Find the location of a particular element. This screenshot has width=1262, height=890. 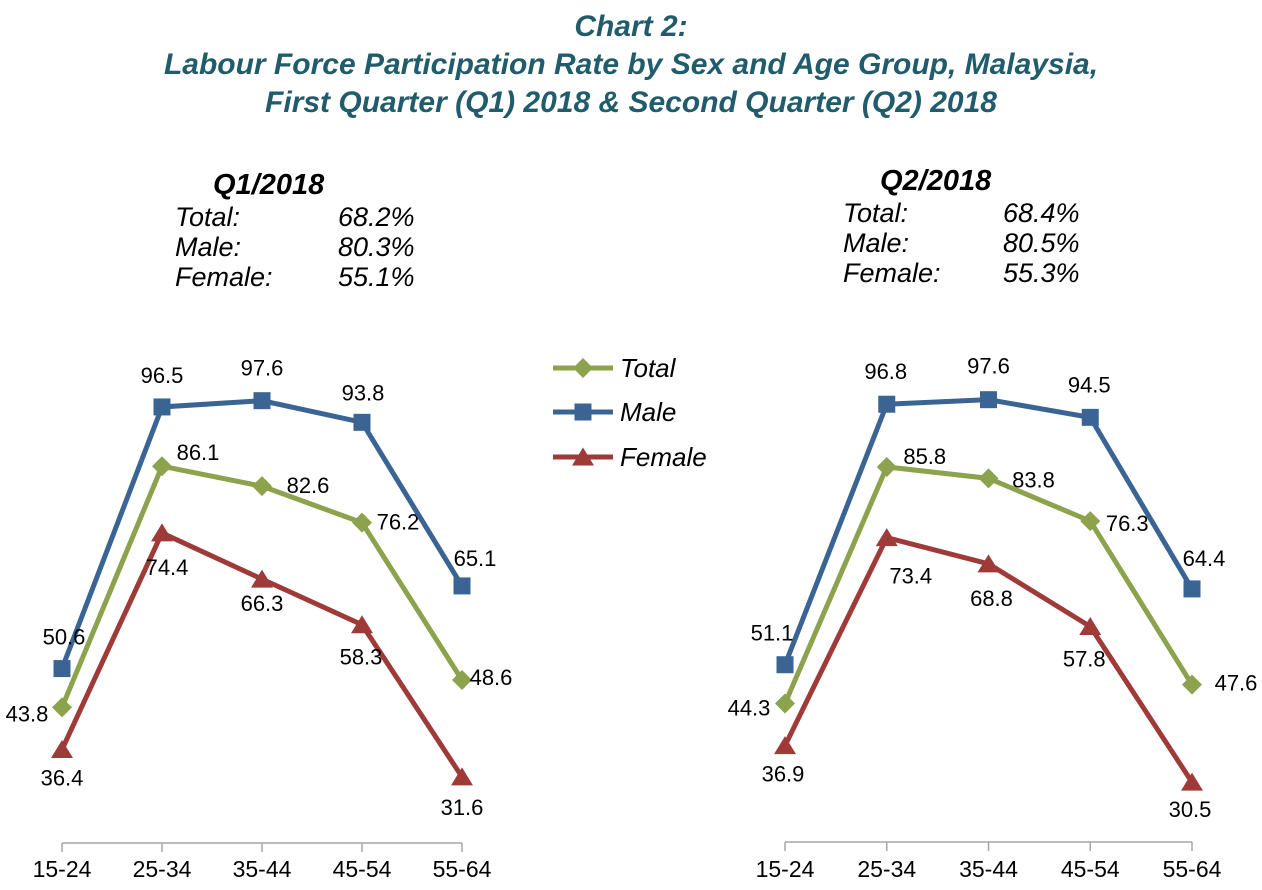

q1-female-line is located at coordinates (262, 654).